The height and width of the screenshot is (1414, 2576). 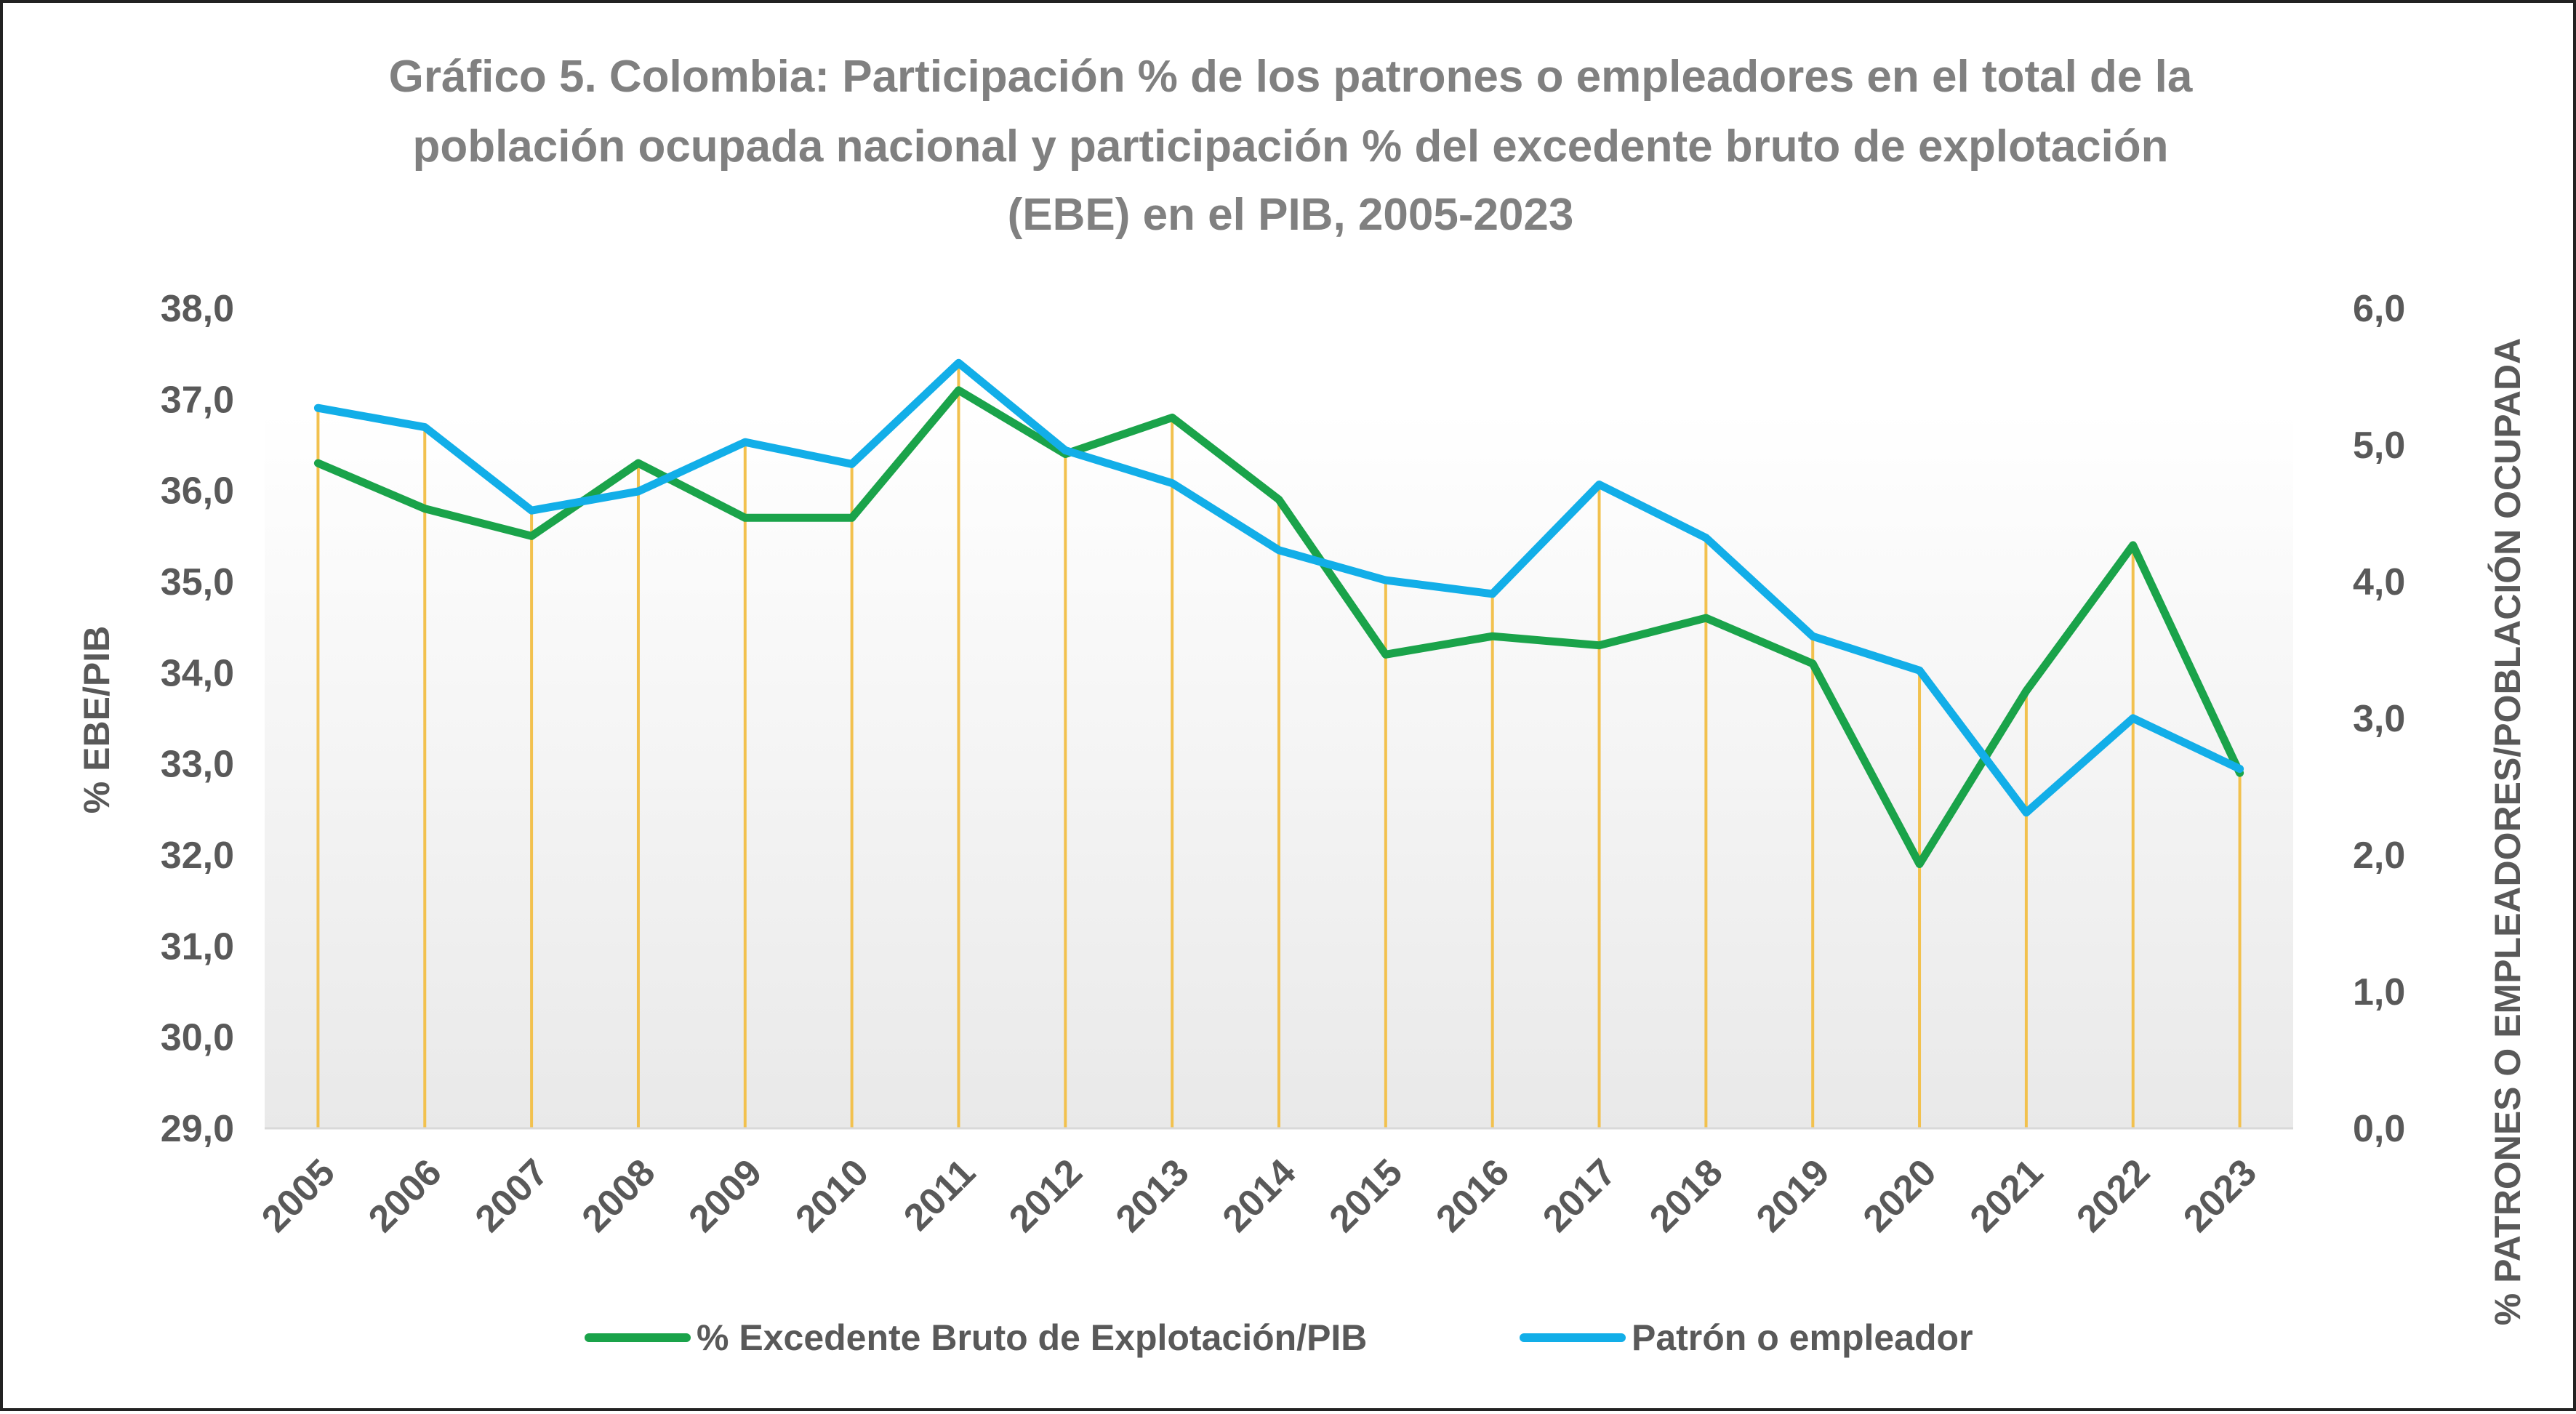 What do you see at coordinates (832, 1195) in the screenshot?
I see `x-tick-label: 2010` at bounding box center [832, 1195].